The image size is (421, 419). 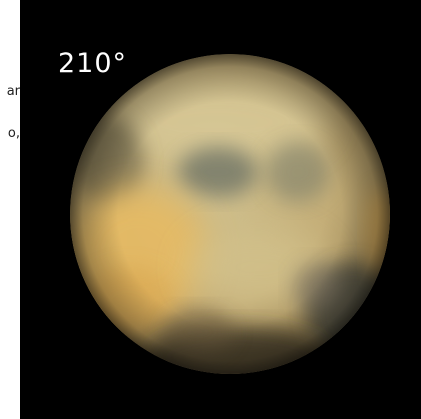 What do you see at coordinates (13, 133) in the screenshot?
I see `cropped-side-text-2: o,` at bounding box center [13, 133].